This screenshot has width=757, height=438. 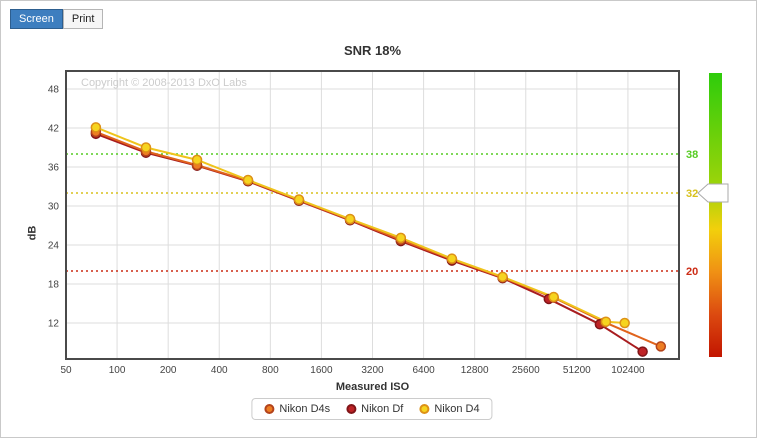 I want to click on chart-title: SNR 18%, so click(x=372, y=50).